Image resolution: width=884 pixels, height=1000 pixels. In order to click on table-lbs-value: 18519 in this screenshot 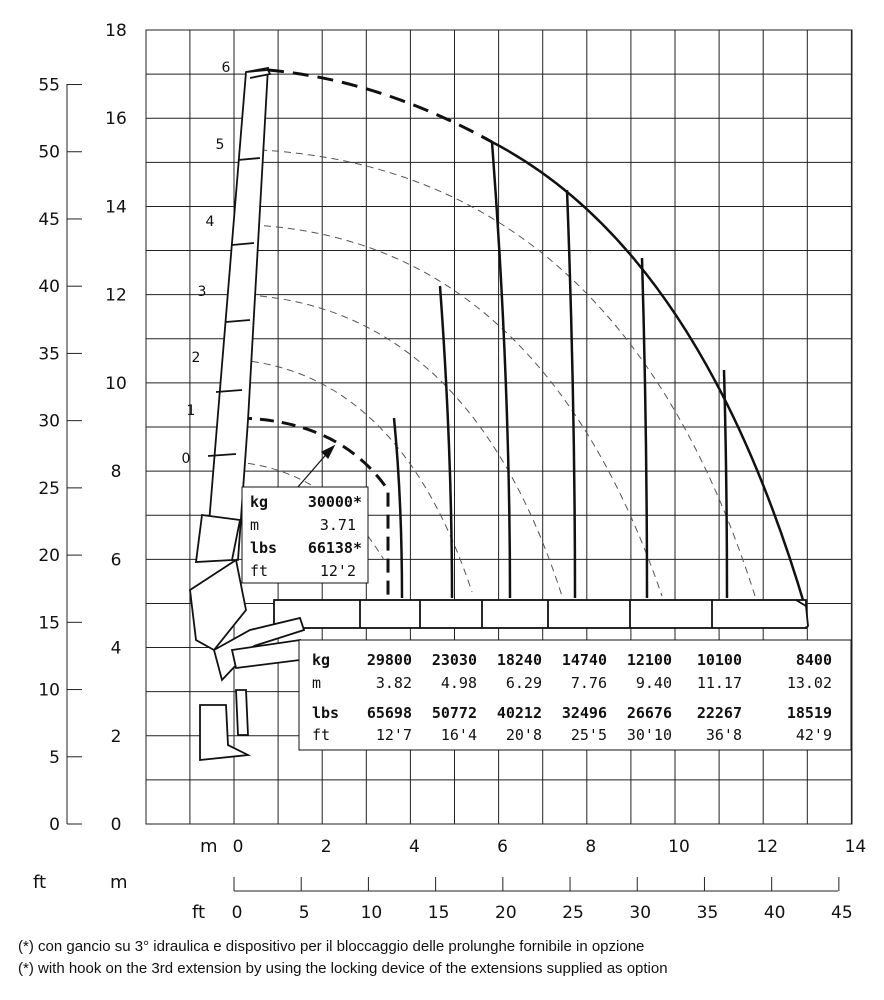, I will do `click(809, 713)`.